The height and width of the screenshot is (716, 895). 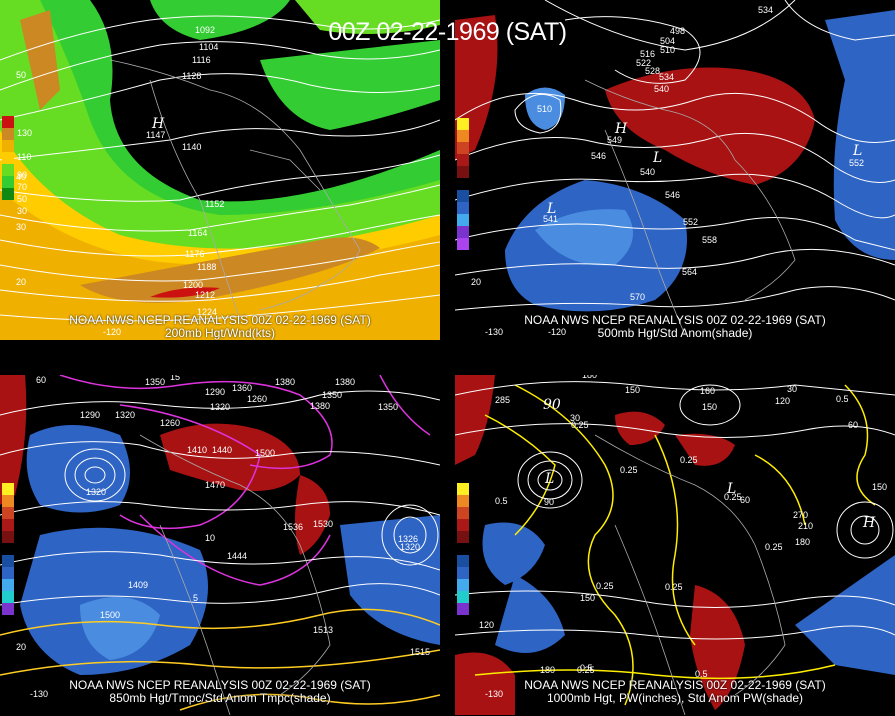 I want to click on lat-20: 20, so click(x=21, y=282).